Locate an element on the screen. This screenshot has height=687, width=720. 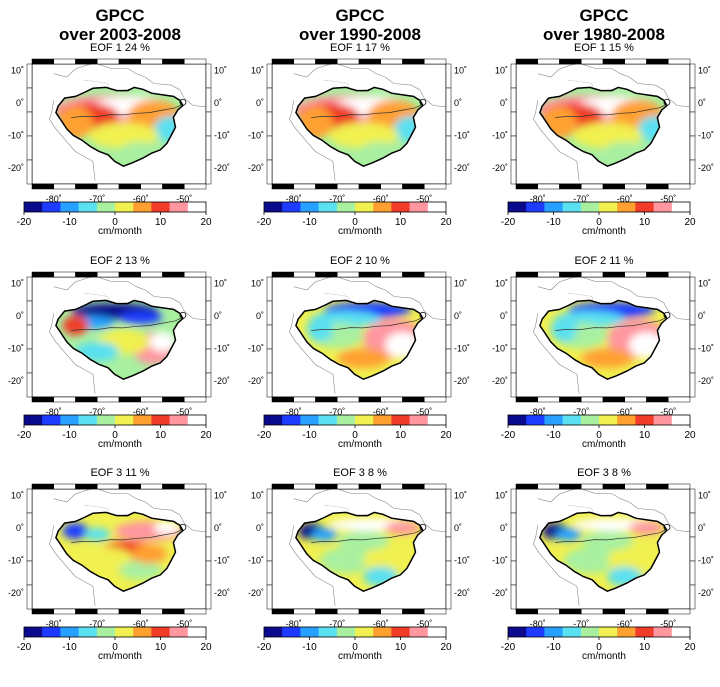
lat-tick-label: 0˚ is located at coordinates (458, 316).